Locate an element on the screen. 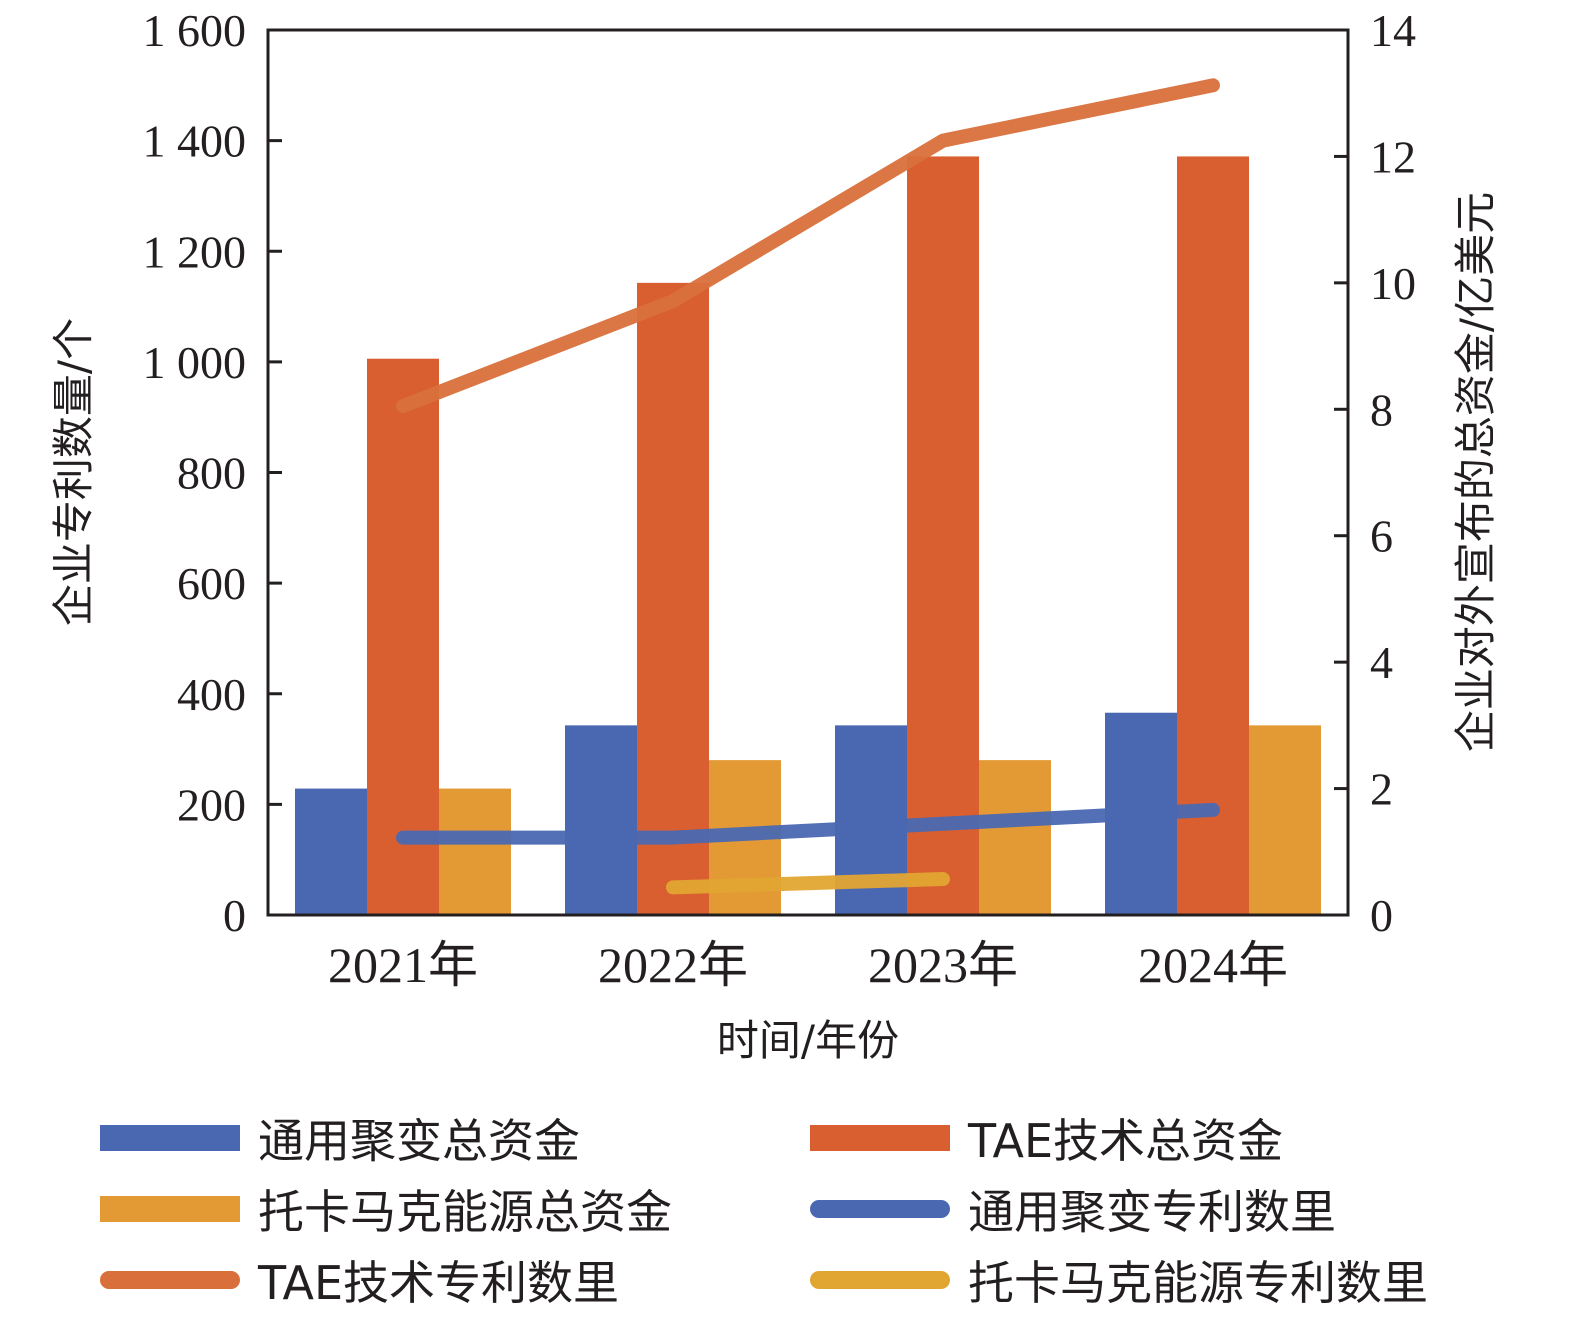 This screenshot has height=1322, width=1575. left-tick-label: 0 is located at coordinates (234, 915).